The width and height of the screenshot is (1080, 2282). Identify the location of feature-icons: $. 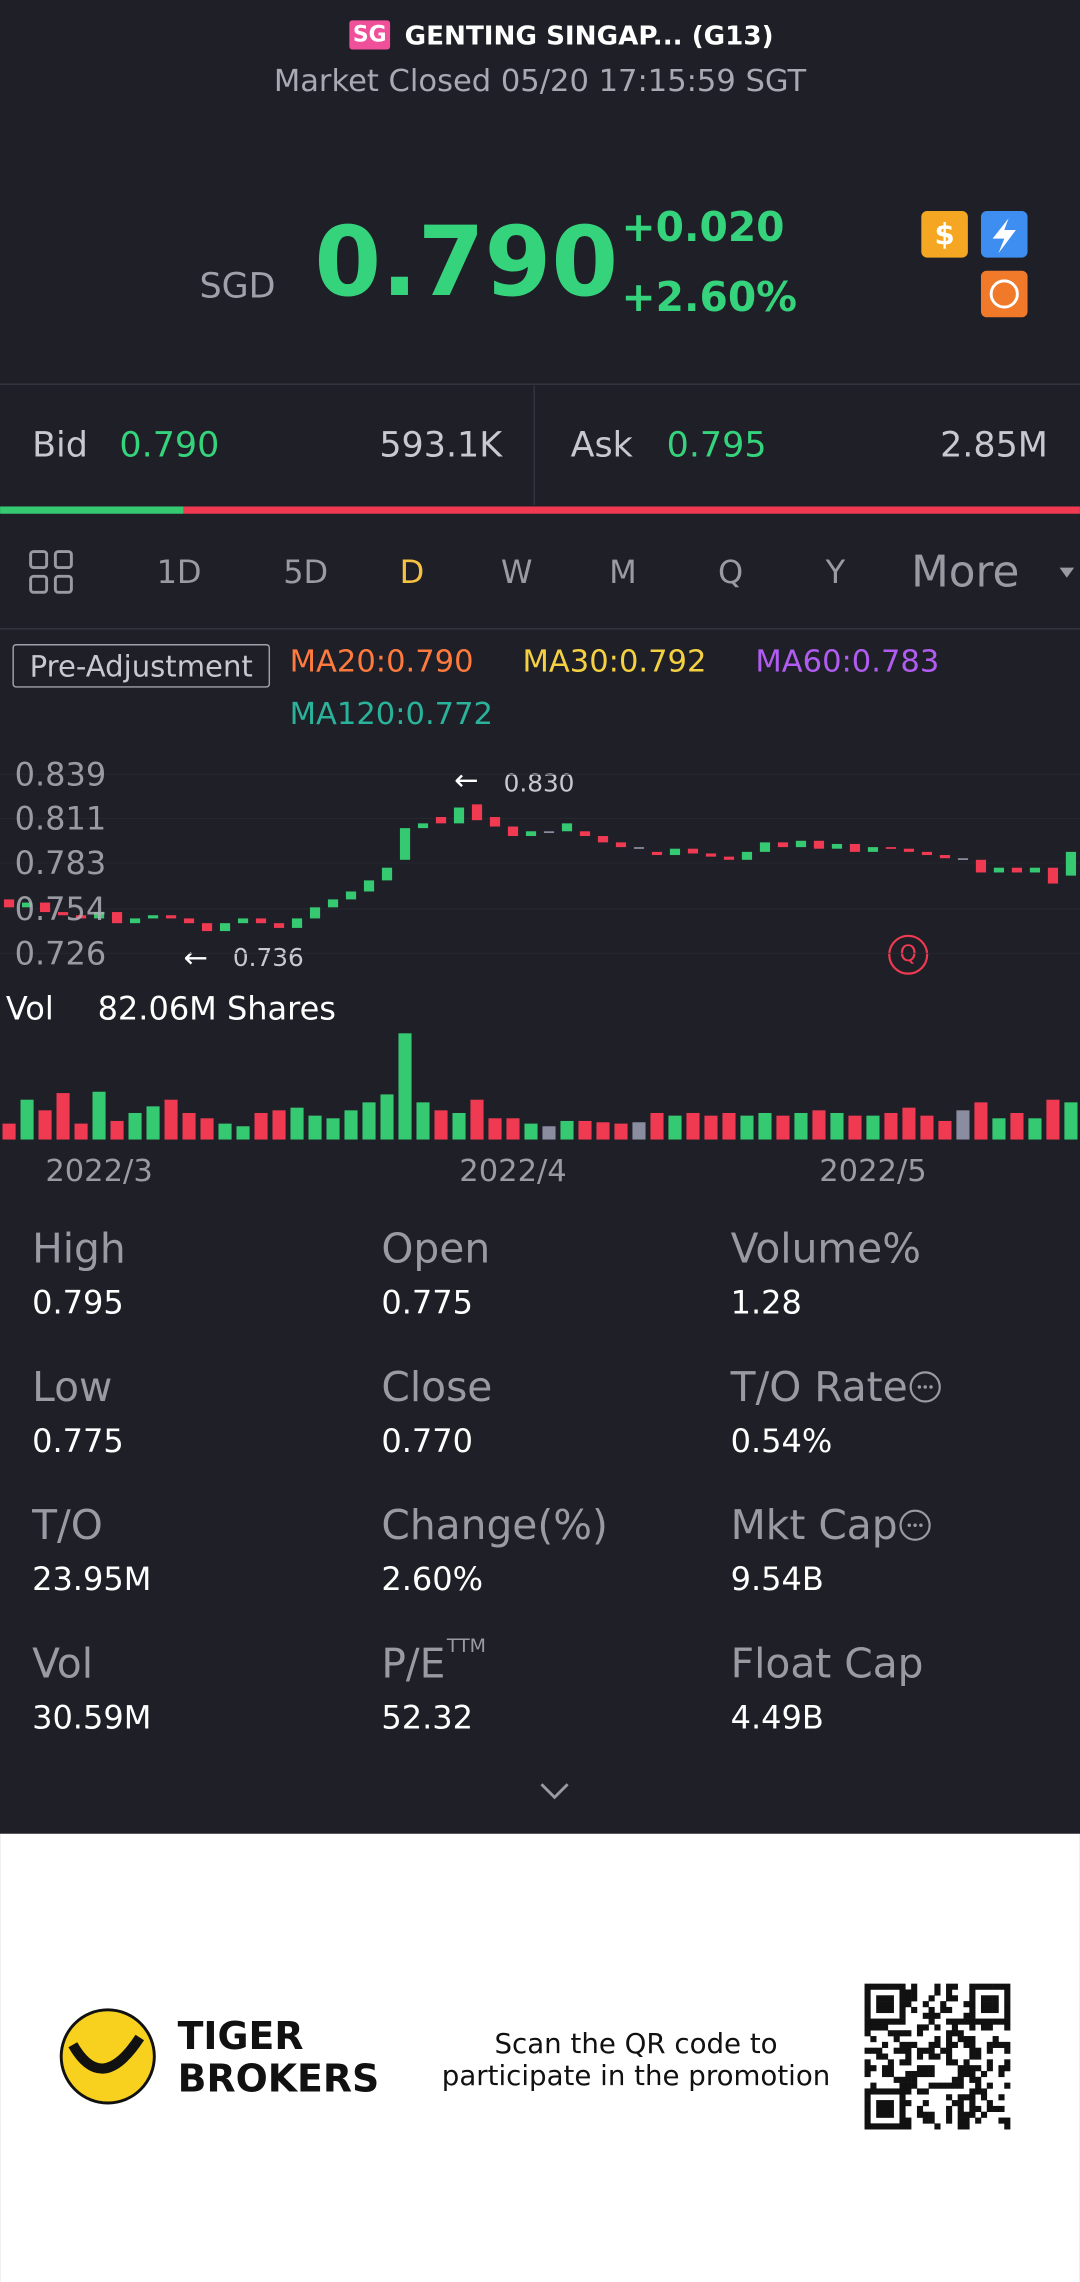
(974, 264).